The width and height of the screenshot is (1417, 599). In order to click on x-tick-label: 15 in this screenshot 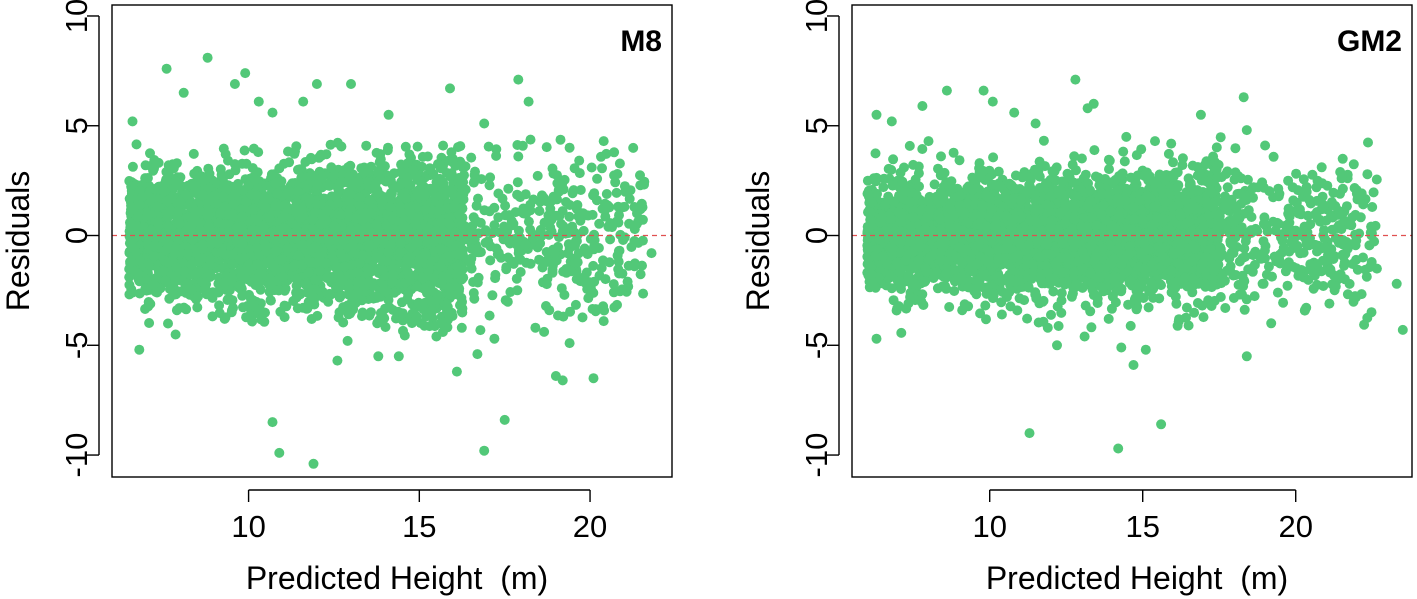, I will do `click(419, 526)`.